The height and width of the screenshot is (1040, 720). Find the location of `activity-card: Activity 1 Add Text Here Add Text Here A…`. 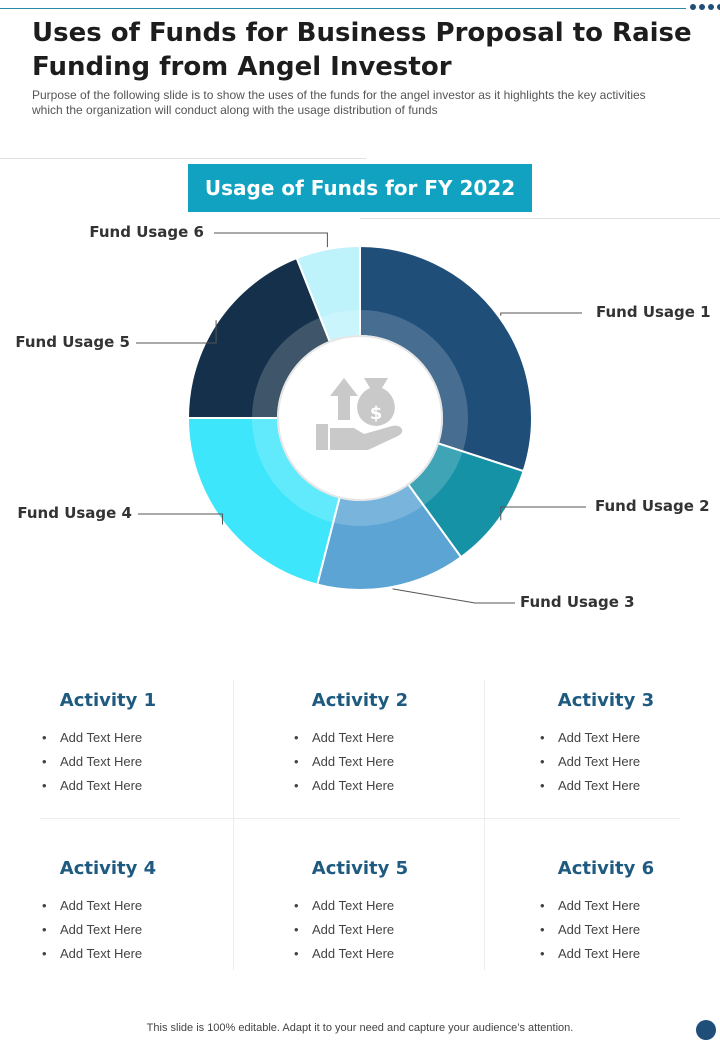

activity-card: Activity 1 Add Text Here Add Text Here A… is located at coordinates (108, 745).